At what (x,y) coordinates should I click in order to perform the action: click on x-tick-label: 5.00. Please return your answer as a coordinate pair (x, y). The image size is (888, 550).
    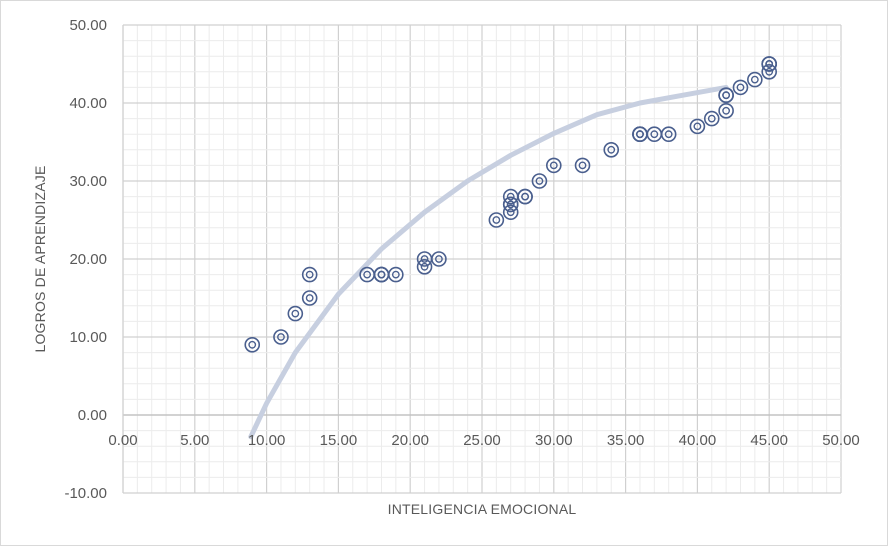
    Looking at the image, I should click on (194, 440).